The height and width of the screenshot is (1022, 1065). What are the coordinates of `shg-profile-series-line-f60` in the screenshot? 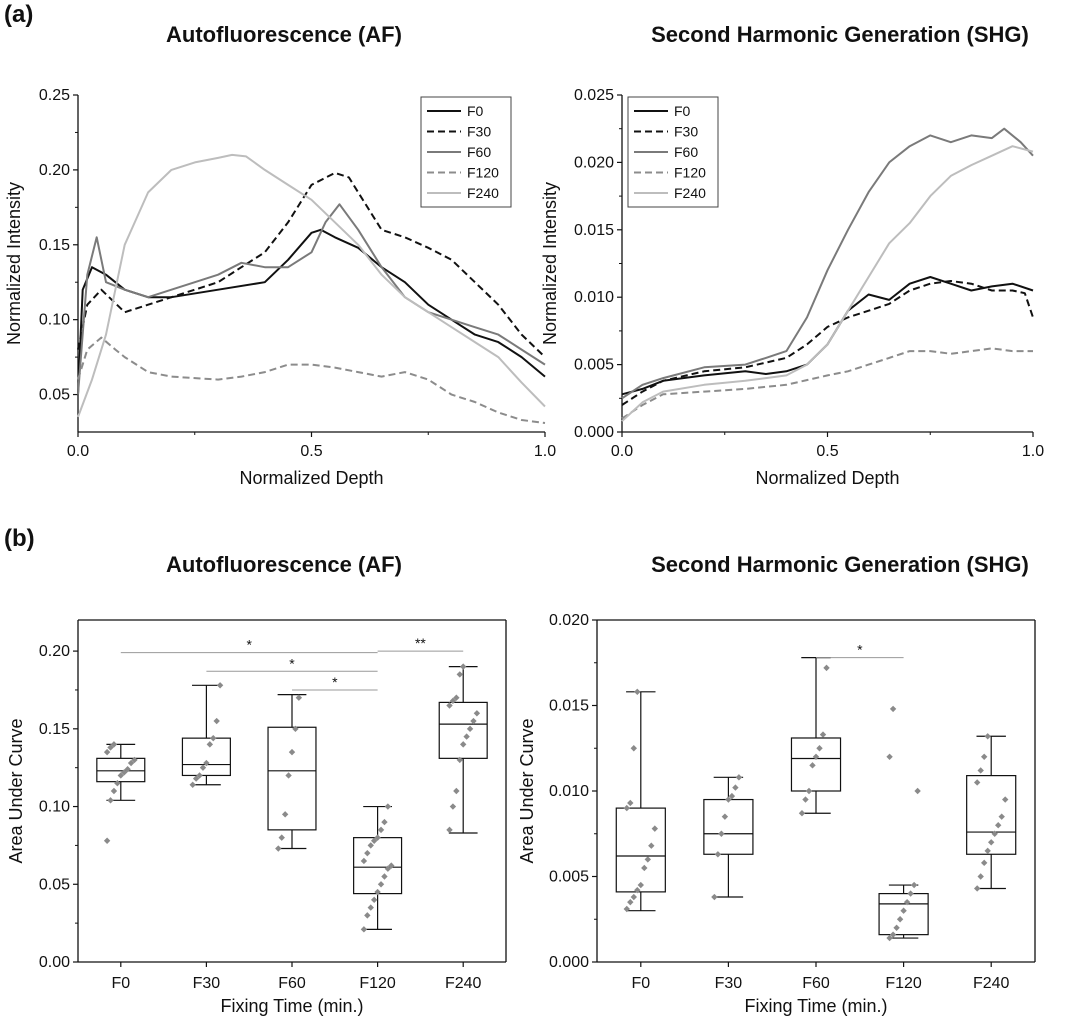 It's located at (827, 263).